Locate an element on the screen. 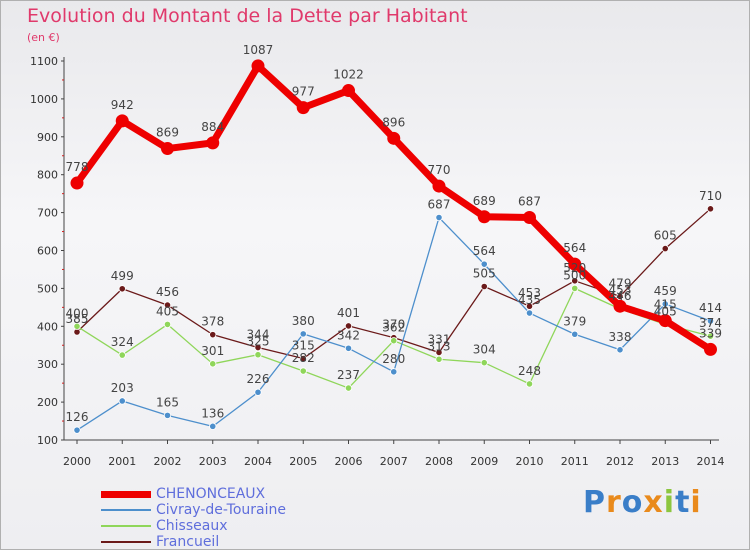 This screenshot has width=750, height=550. data-label: 446 is located at coordinates (620, 296).